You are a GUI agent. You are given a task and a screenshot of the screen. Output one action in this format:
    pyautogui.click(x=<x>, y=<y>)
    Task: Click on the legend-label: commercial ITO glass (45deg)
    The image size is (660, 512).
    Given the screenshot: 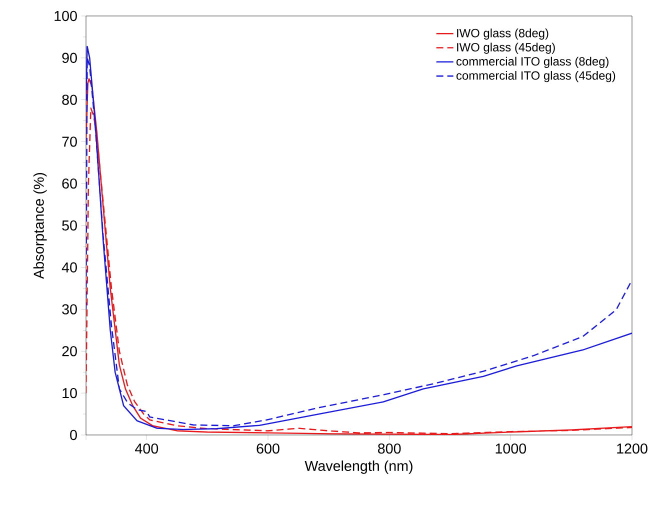 What is the action you would take?
    pyautogui.click(x=536, y=76)
    